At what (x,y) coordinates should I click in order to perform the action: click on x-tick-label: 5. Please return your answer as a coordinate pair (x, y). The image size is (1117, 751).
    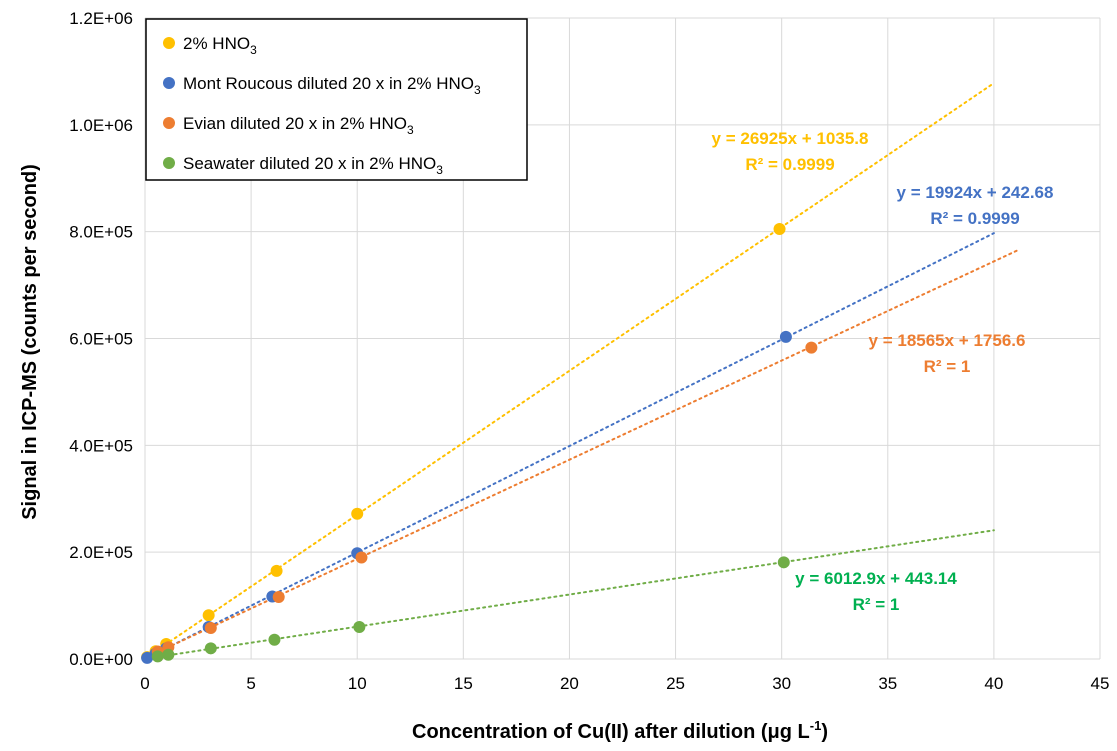
    Looking at the image, I should click on (250, 683).